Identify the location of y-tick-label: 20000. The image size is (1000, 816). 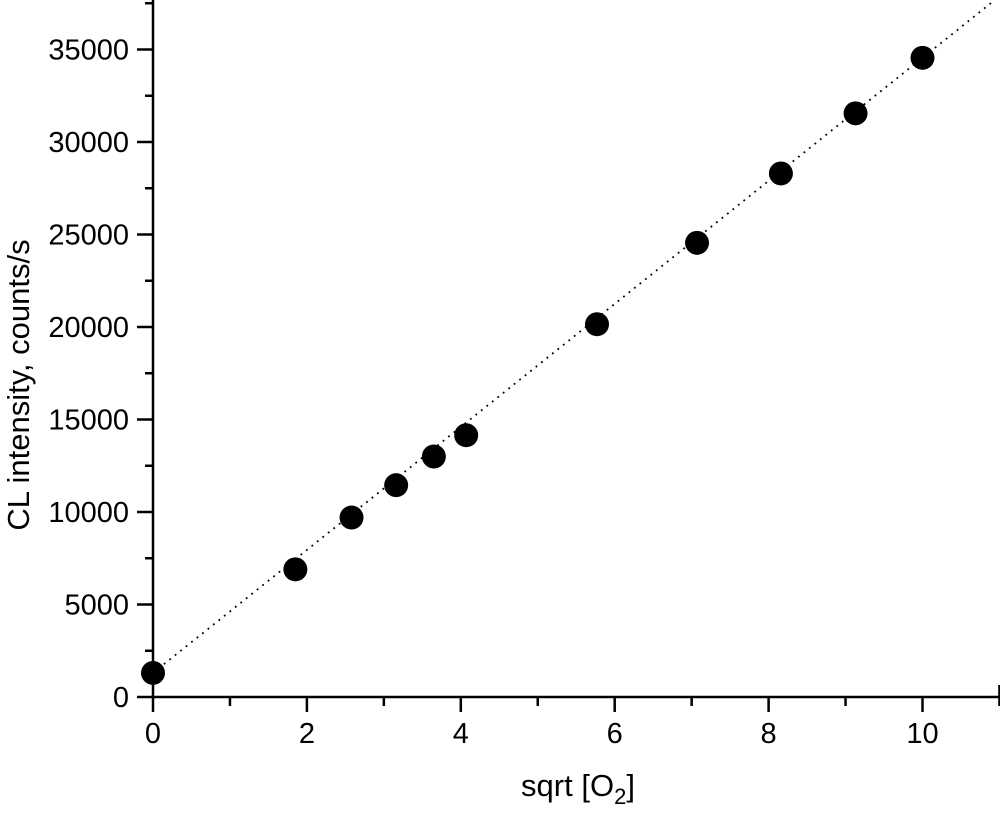
(88, 328).